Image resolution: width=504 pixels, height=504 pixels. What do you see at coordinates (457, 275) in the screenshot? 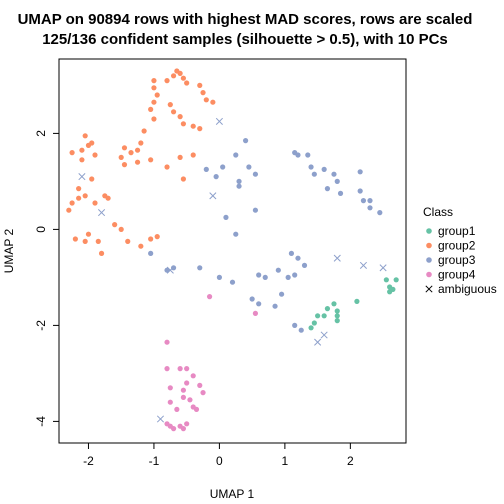
I see `legend-label: group4` at bounding box center [457, 275].